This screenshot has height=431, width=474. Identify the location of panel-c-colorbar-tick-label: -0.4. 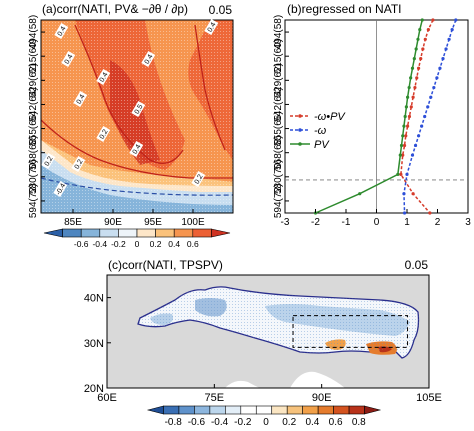
(220, 422).